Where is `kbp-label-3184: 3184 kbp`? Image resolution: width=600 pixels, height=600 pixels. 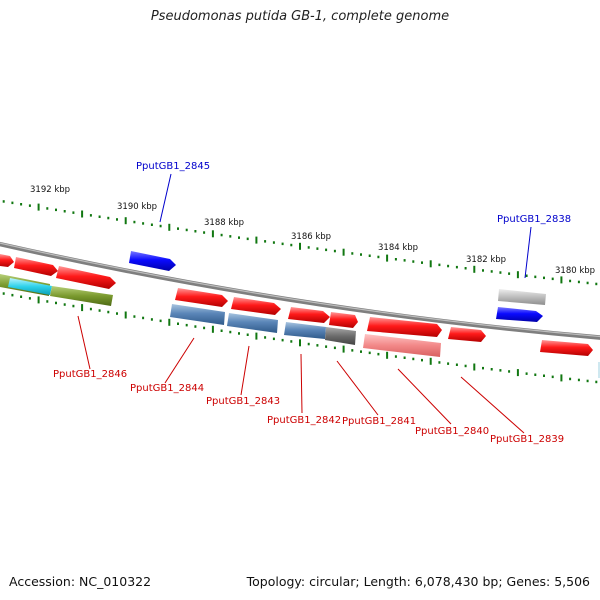
kbp-label-3184: 3184 kbp is located at coordinates (398, 248).